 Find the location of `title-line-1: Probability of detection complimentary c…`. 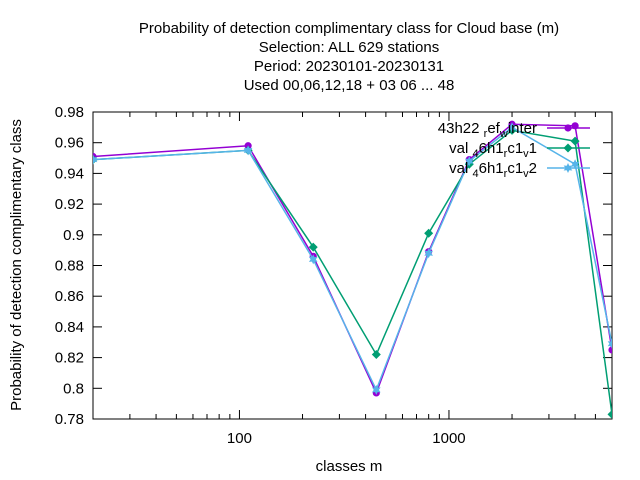

title-line-1: Probability of detection complimentary c… is located at coordinates (349, 28).